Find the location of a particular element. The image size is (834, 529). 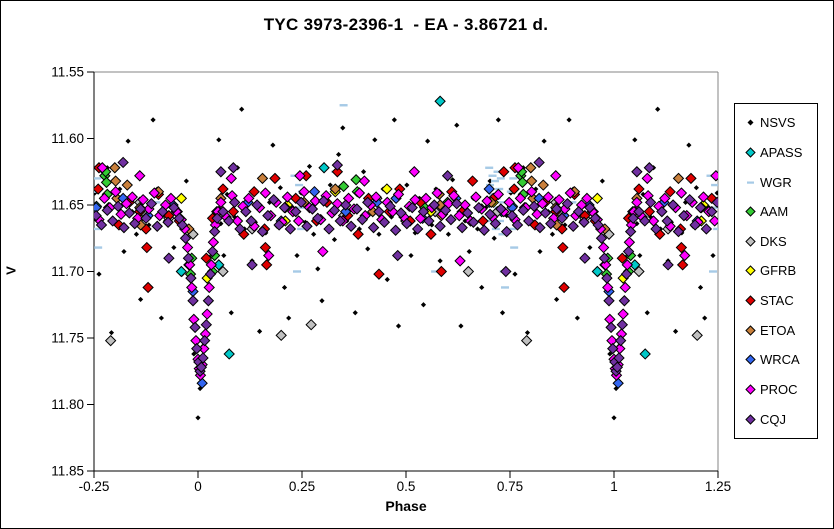

point-APASS is located at coordinates (635, 265).